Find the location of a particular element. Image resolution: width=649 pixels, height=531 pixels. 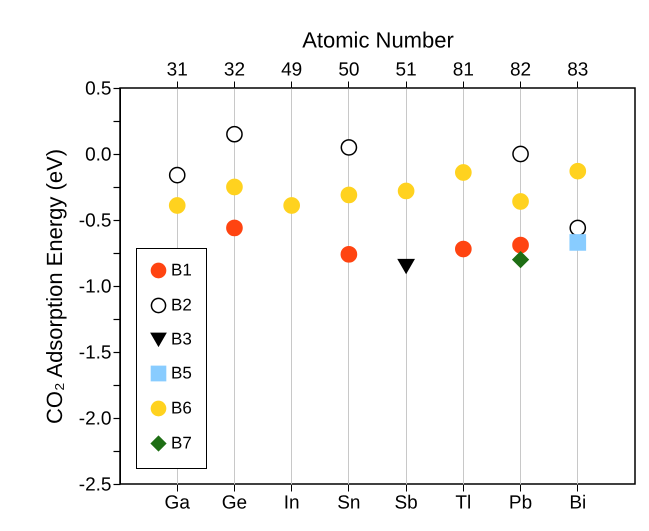

x-tick-label: In is located at coordinates (292, 503).